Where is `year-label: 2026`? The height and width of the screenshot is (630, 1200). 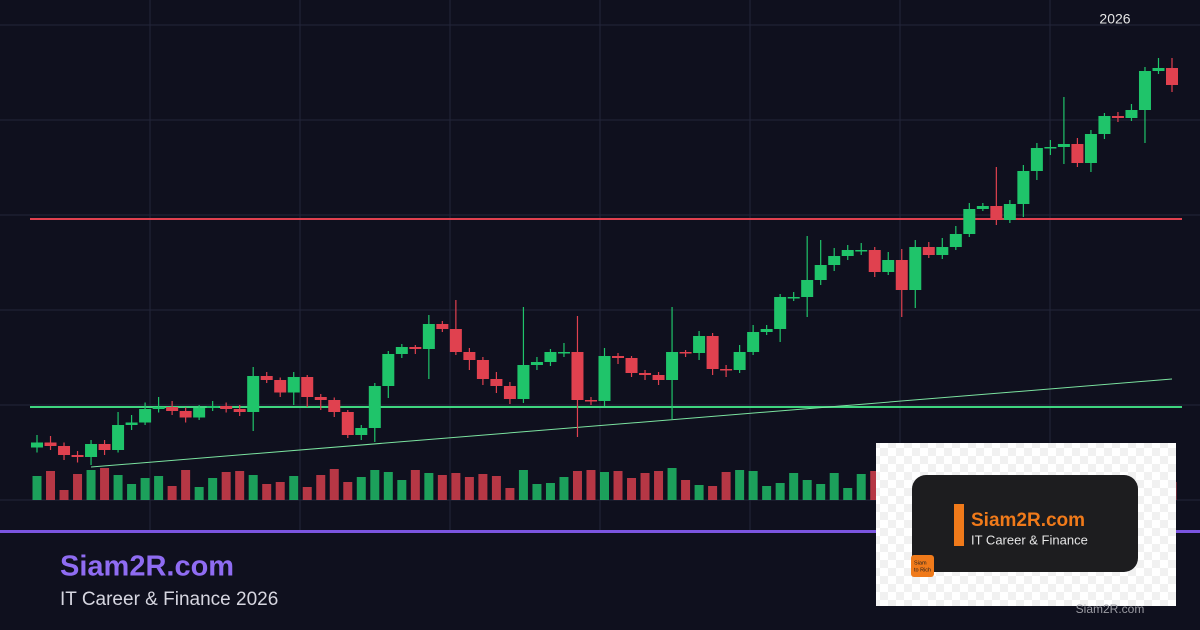 year-label: 2026 is located at coordinates (1114, 19).